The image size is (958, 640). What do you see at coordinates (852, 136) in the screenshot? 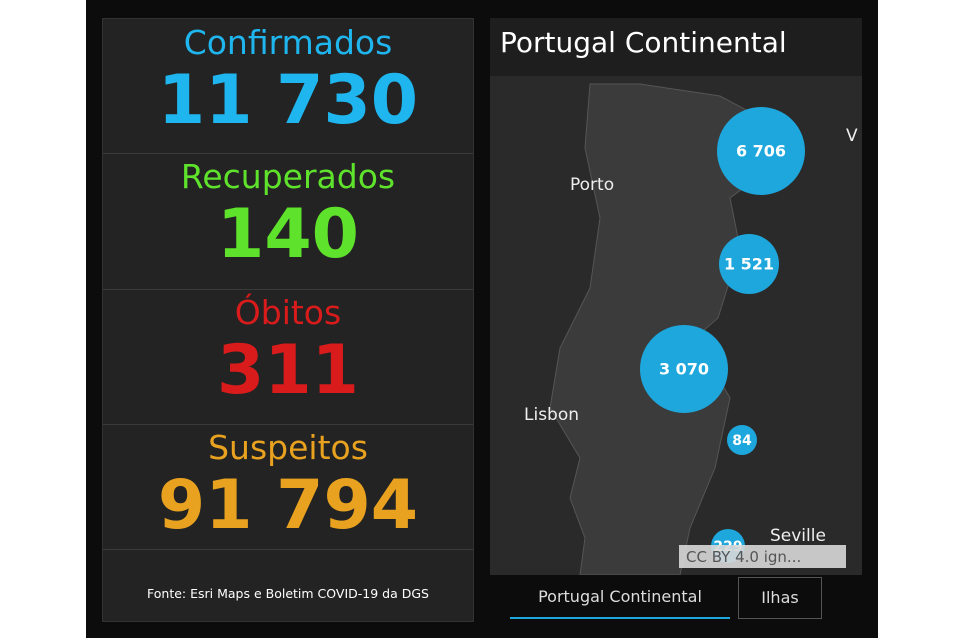
I see `place-label: V` at bounding box center [852, 136].